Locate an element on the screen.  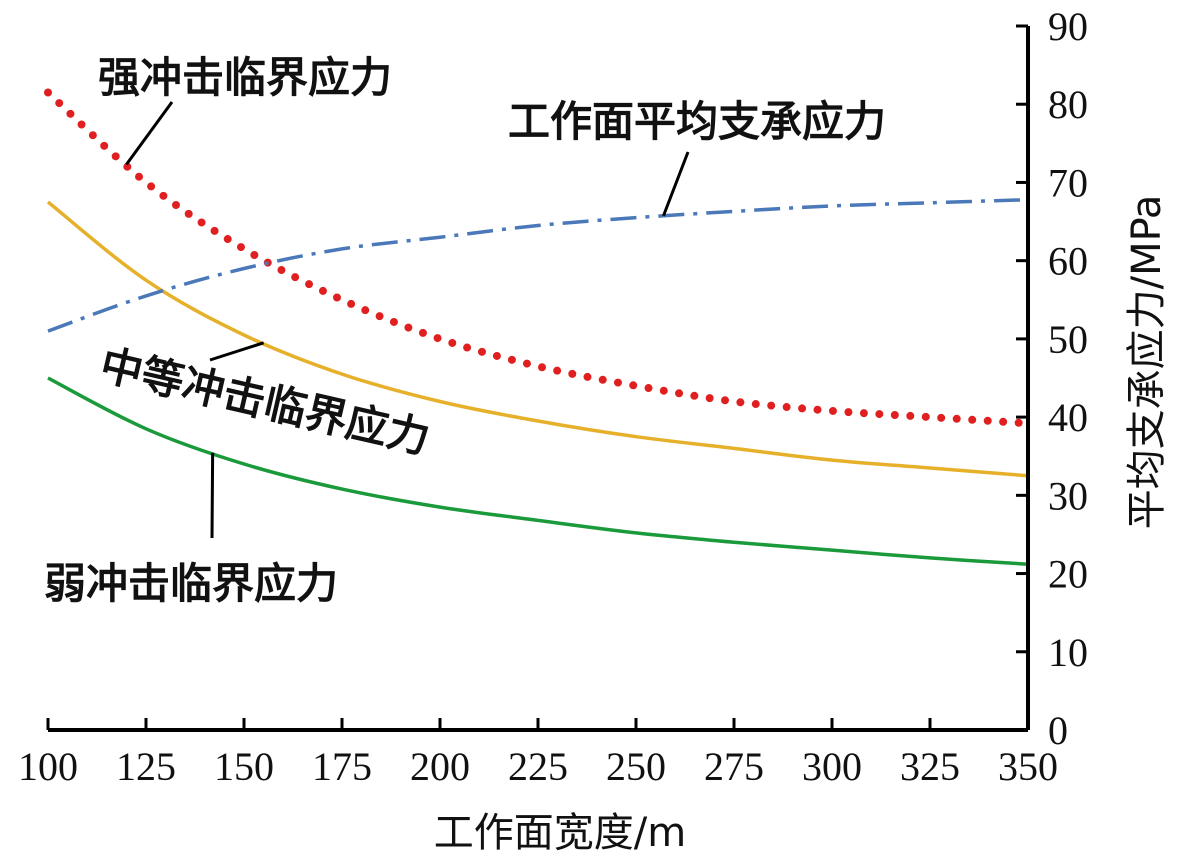
x-axis-title: 工作面宽度/m is located at coordinates (560, 833).